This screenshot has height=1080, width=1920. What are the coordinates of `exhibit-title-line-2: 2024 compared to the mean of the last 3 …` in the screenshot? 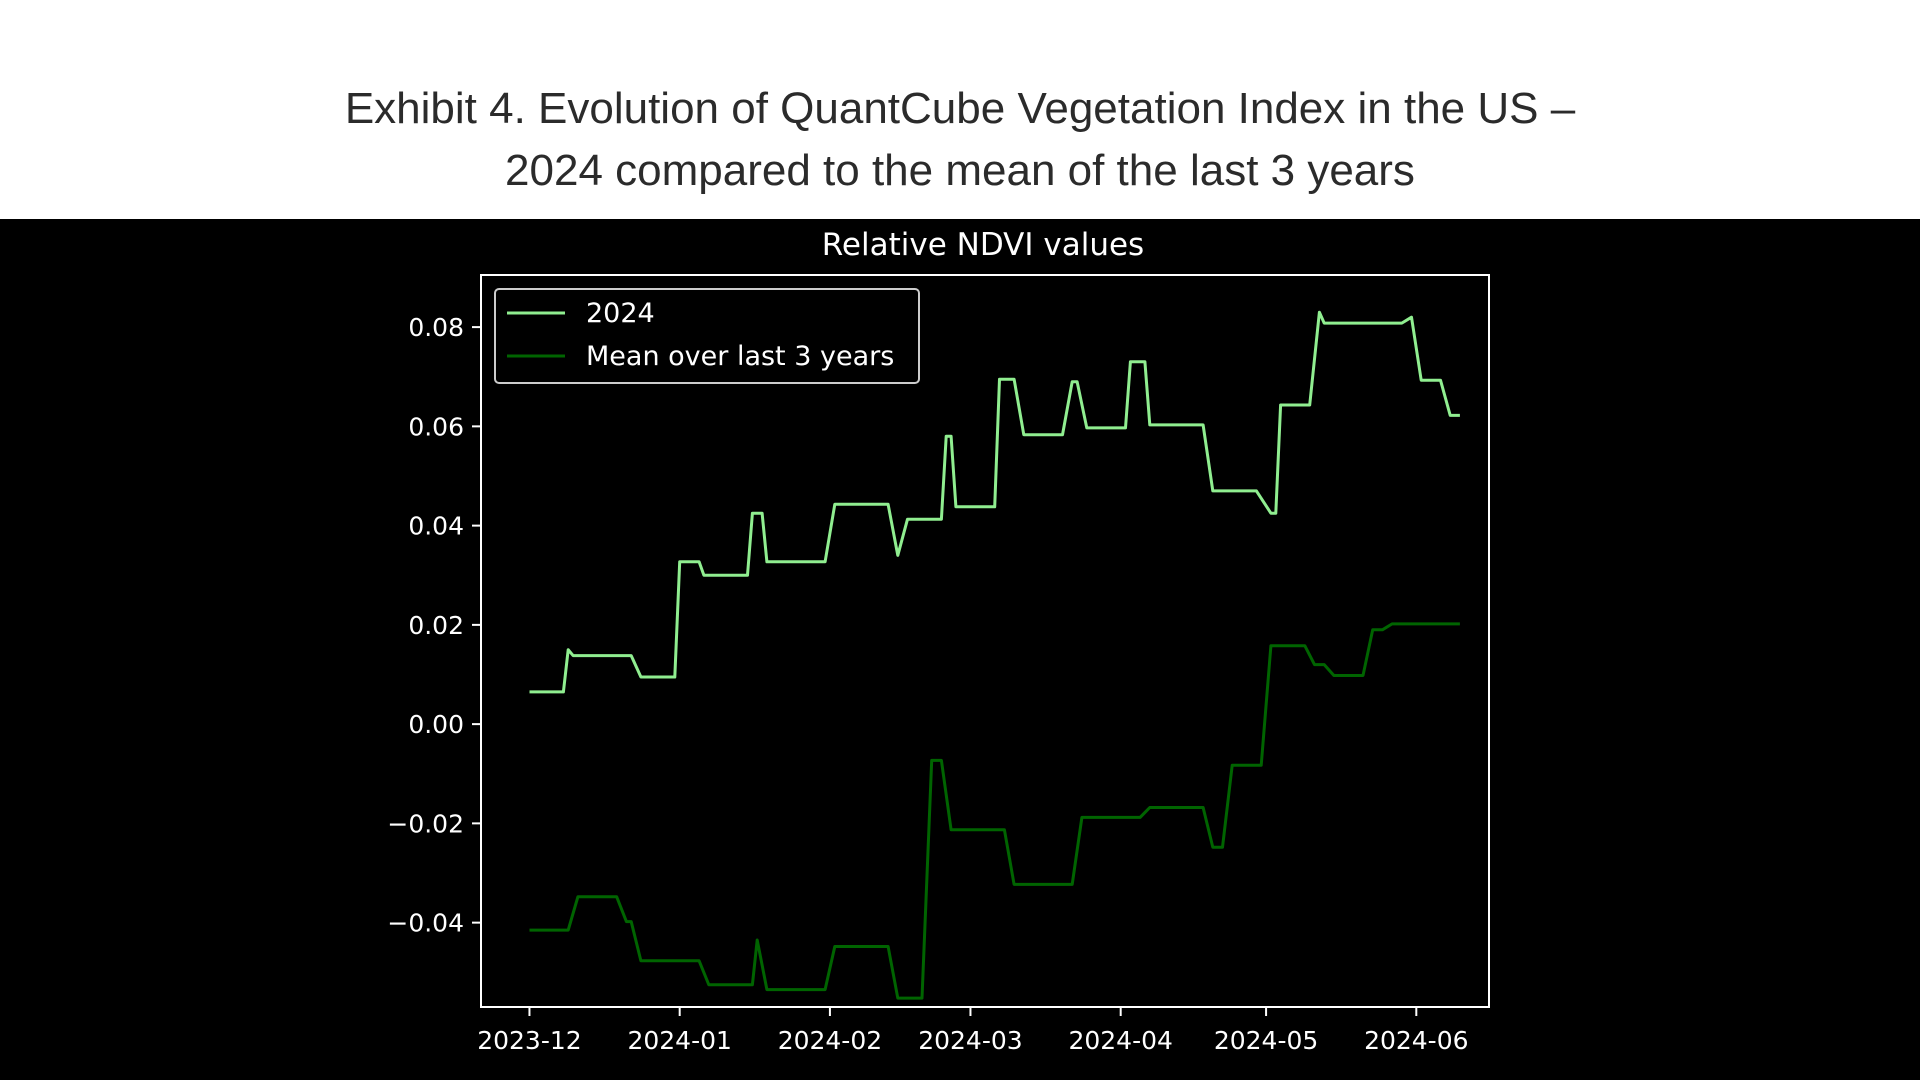 It's located at (960, 170).